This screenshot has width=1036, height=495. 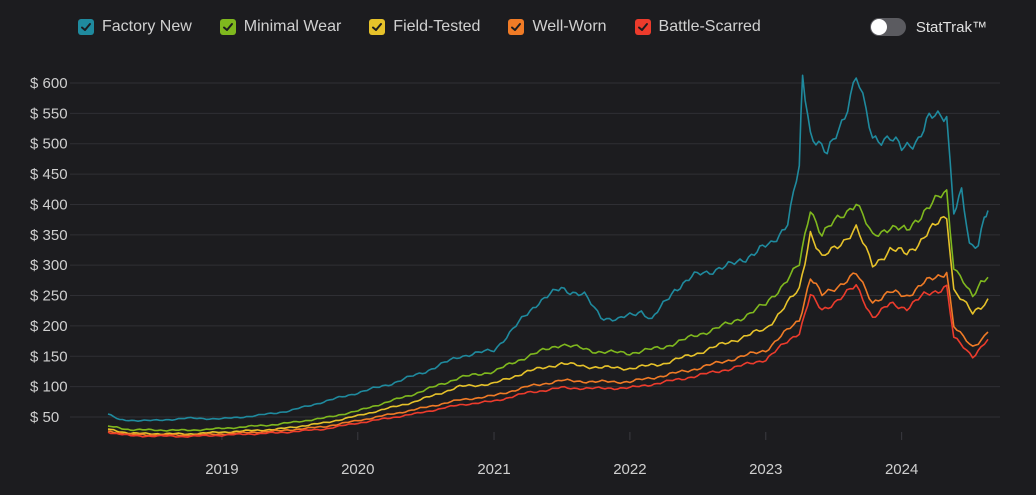 What do you see at coordinates (357, 469) in the screenshot?
I see `x-tick-label: 2020` at bounding box center [357, 469].